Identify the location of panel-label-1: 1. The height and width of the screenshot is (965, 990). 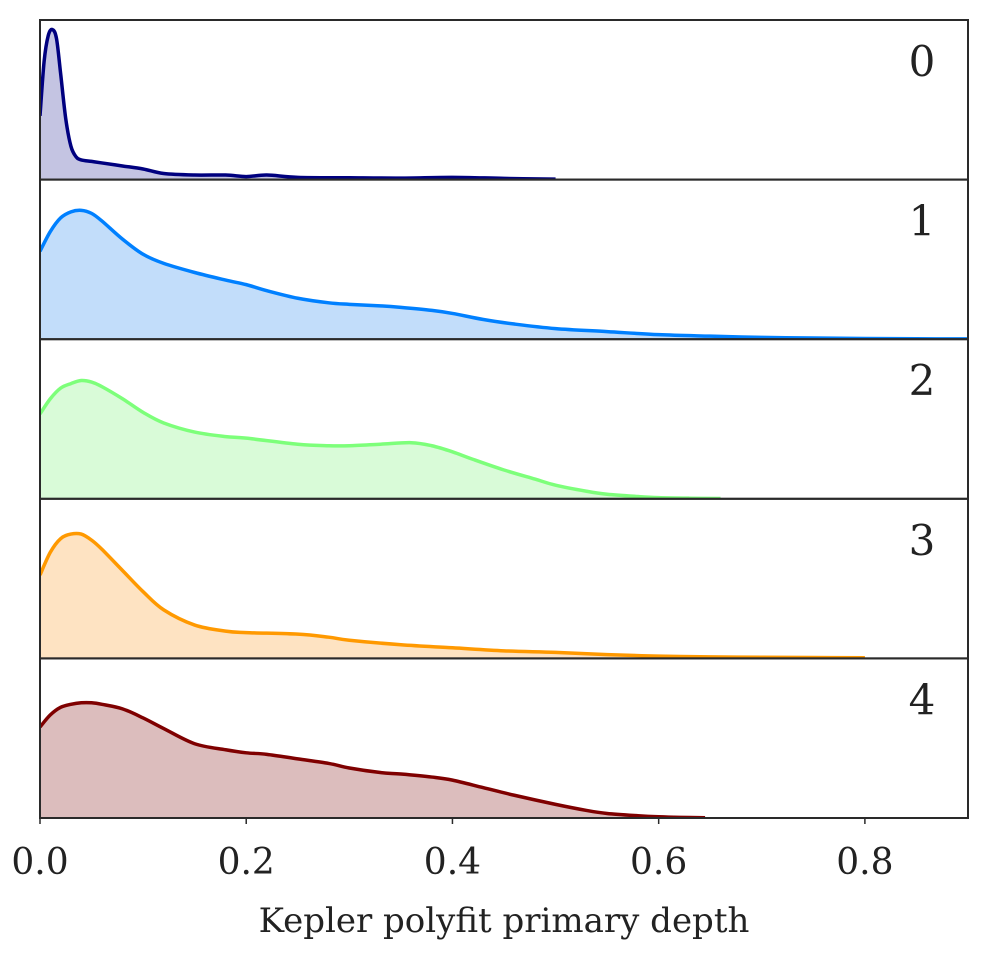
(922, 221).